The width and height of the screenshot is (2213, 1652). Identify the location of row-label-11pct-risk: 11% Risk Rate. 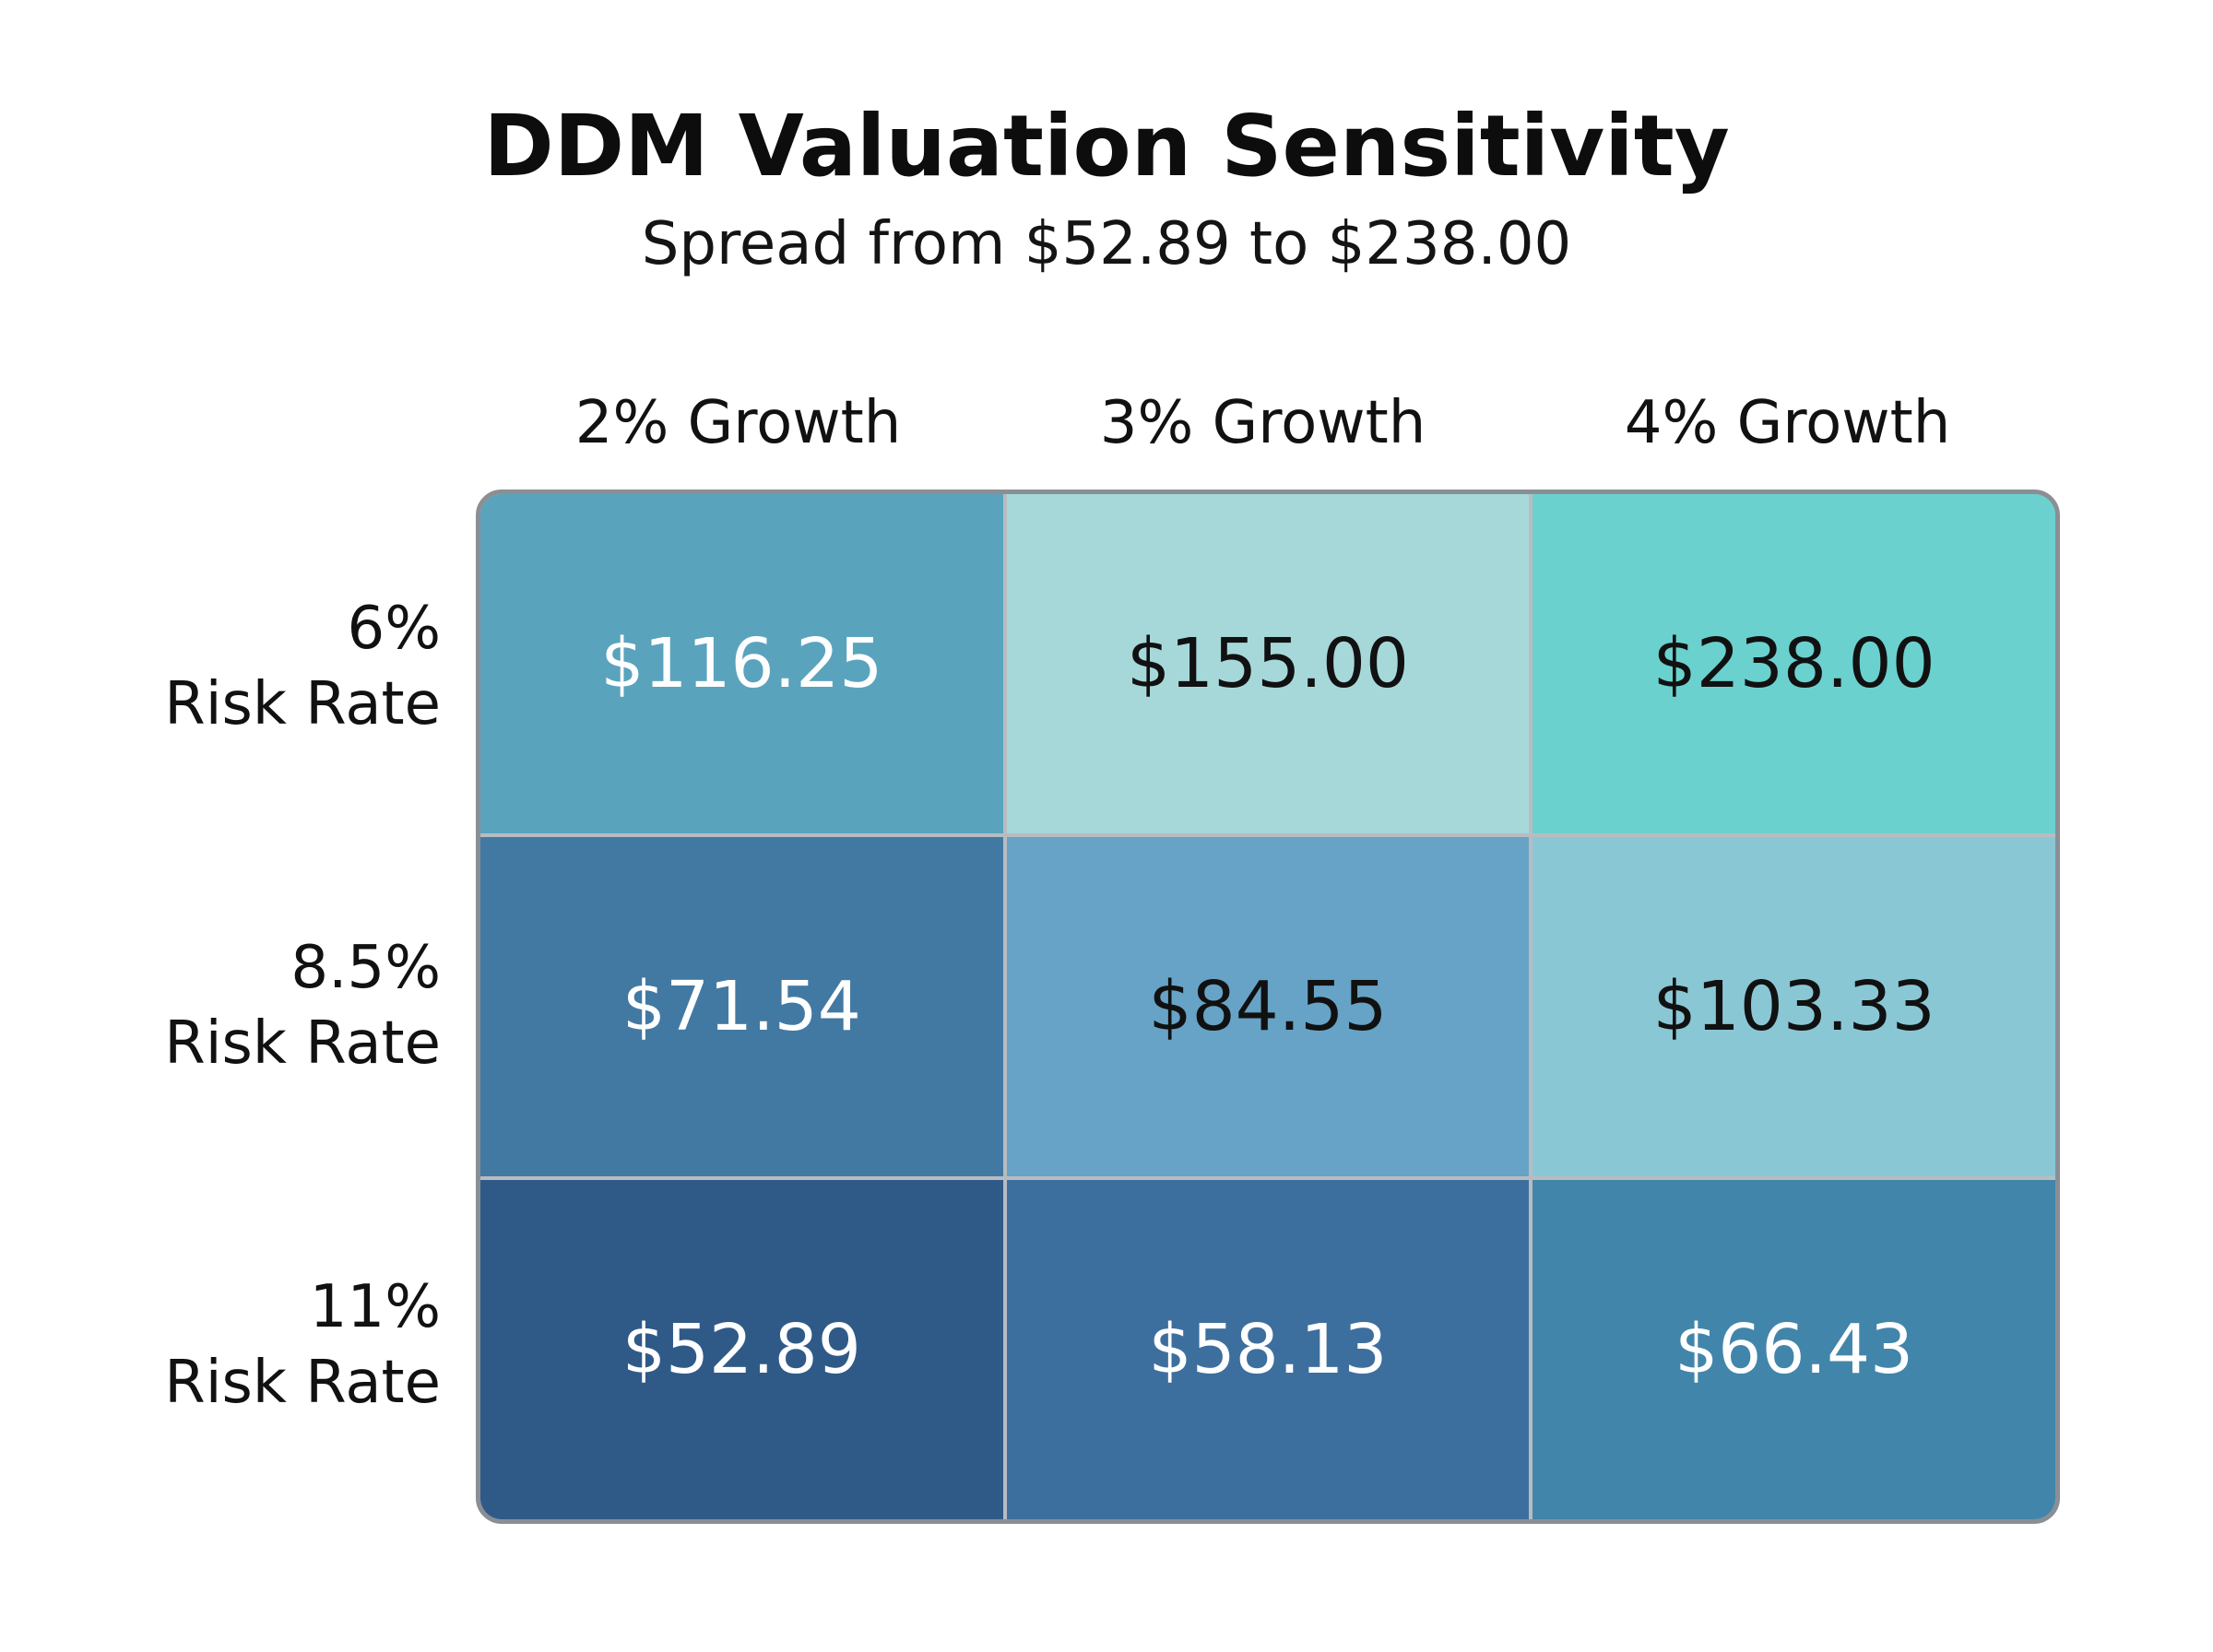
(248, 1345).